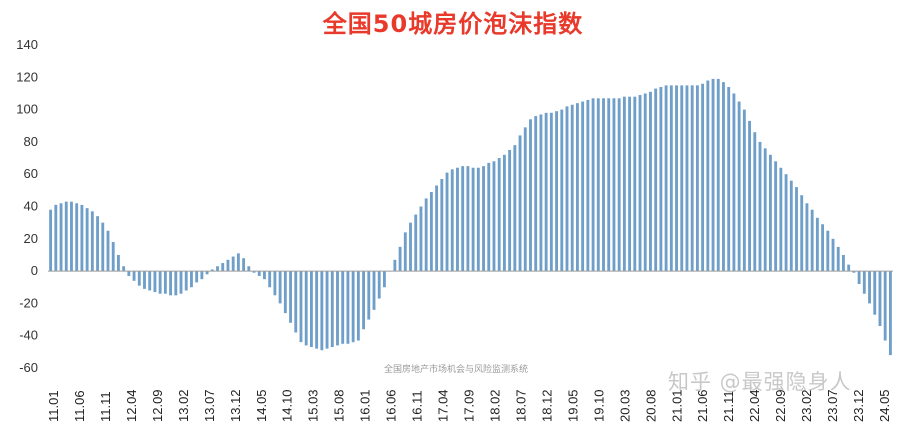 Image resolution: width=906 pixels, height=429 pixels. What do you see at coordinates (453, 24) in the screenshot?
I see `chart-title: 全国50城房价泡沫指数` at bounding box center [453, 24].